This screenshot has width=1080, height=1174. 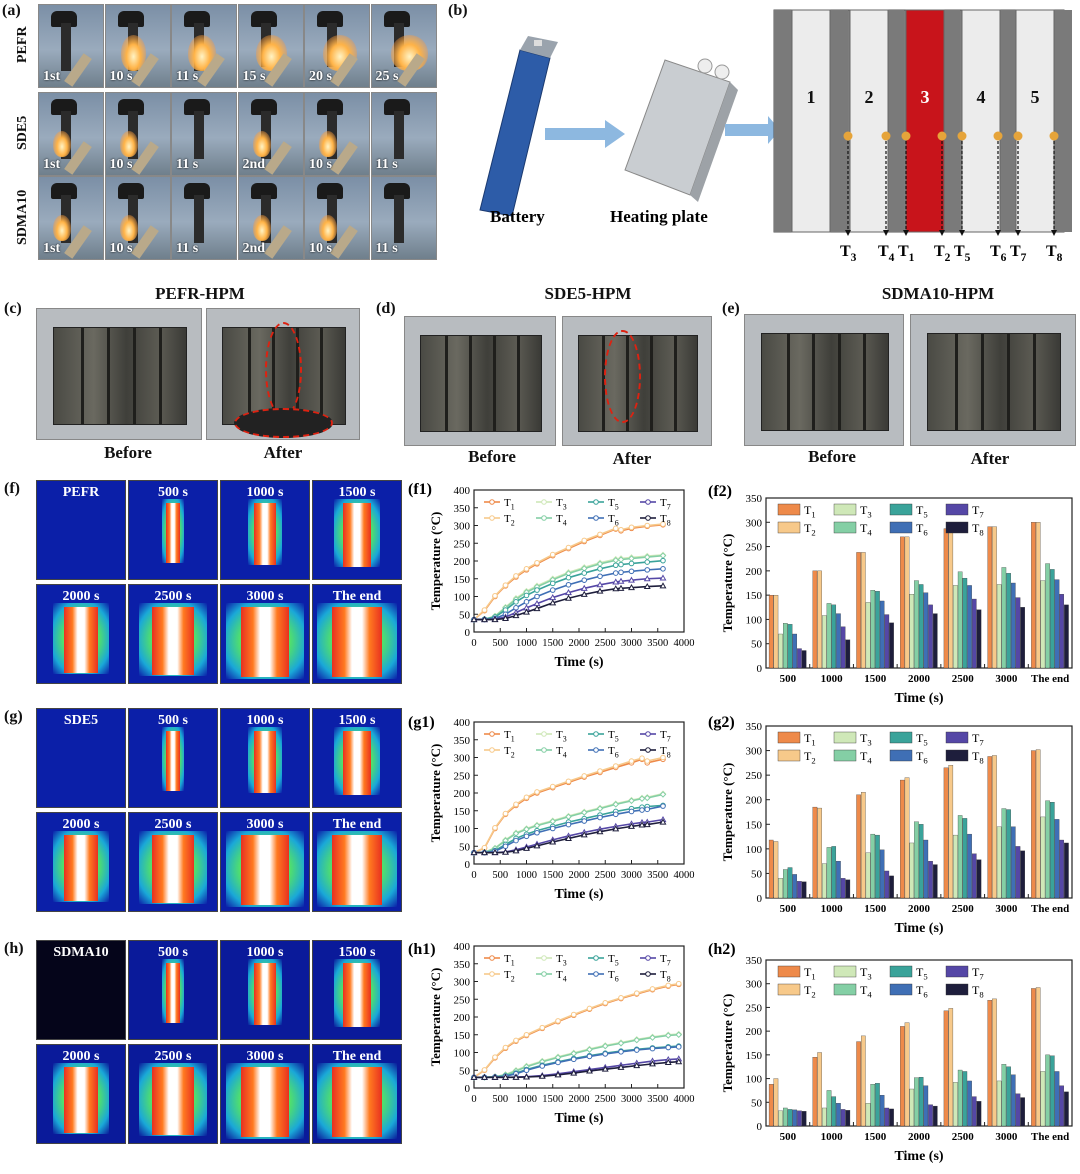 I want to click on pack-separator, so click(x=789, y=382).